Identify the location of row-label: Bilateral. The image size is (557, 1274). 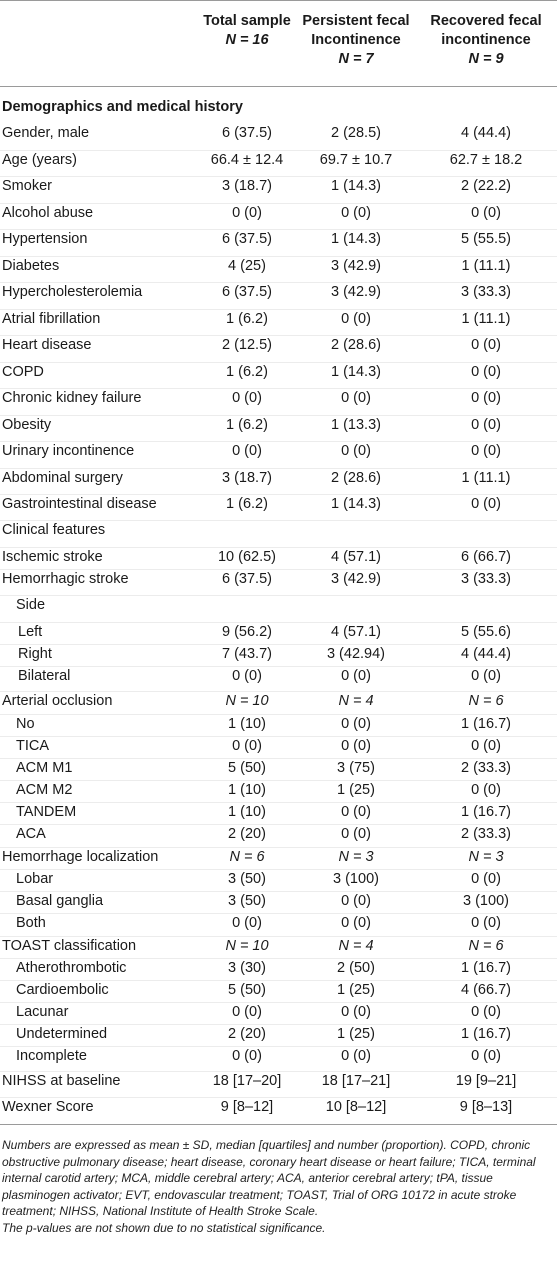
(44, 676).